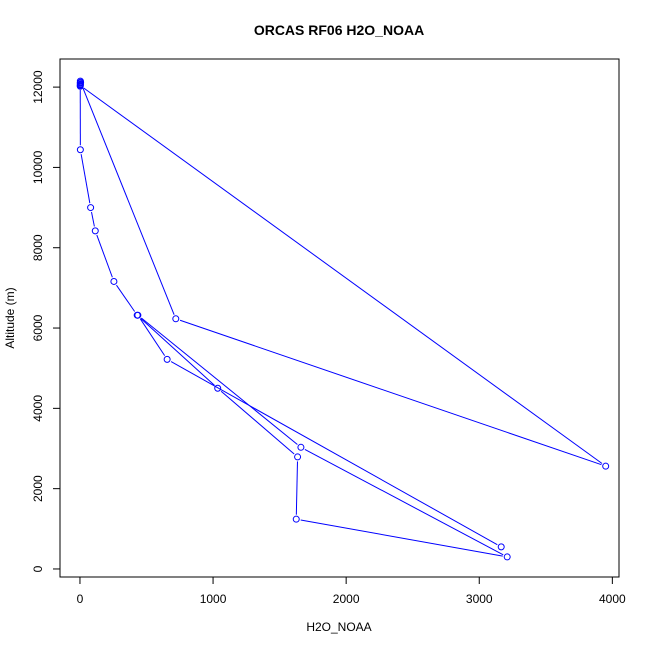 The width and height of the screenshot is (650, 650). What do you see at coordinates (80, 599) in the screenshot?
I see `x-tick-label: 0` at bounding box center [80, 599].